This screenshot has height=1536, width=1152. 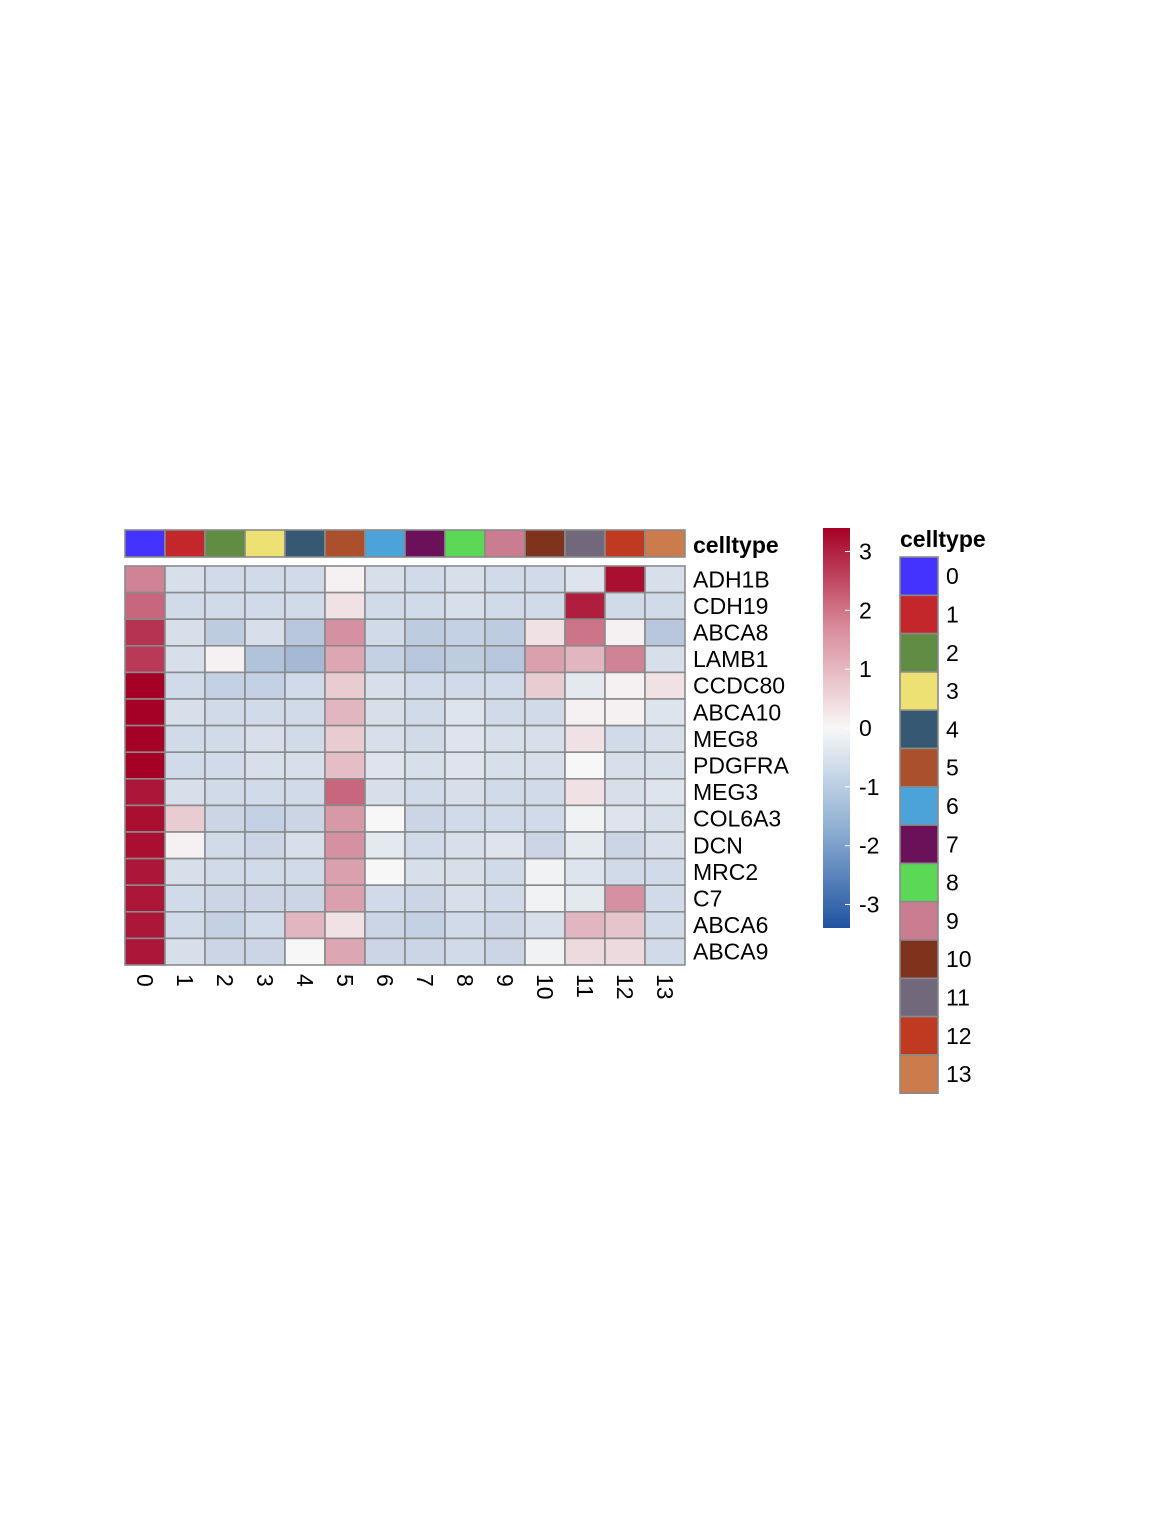 I want to click on legend-label-9: 9, so click(x=952, y=921).